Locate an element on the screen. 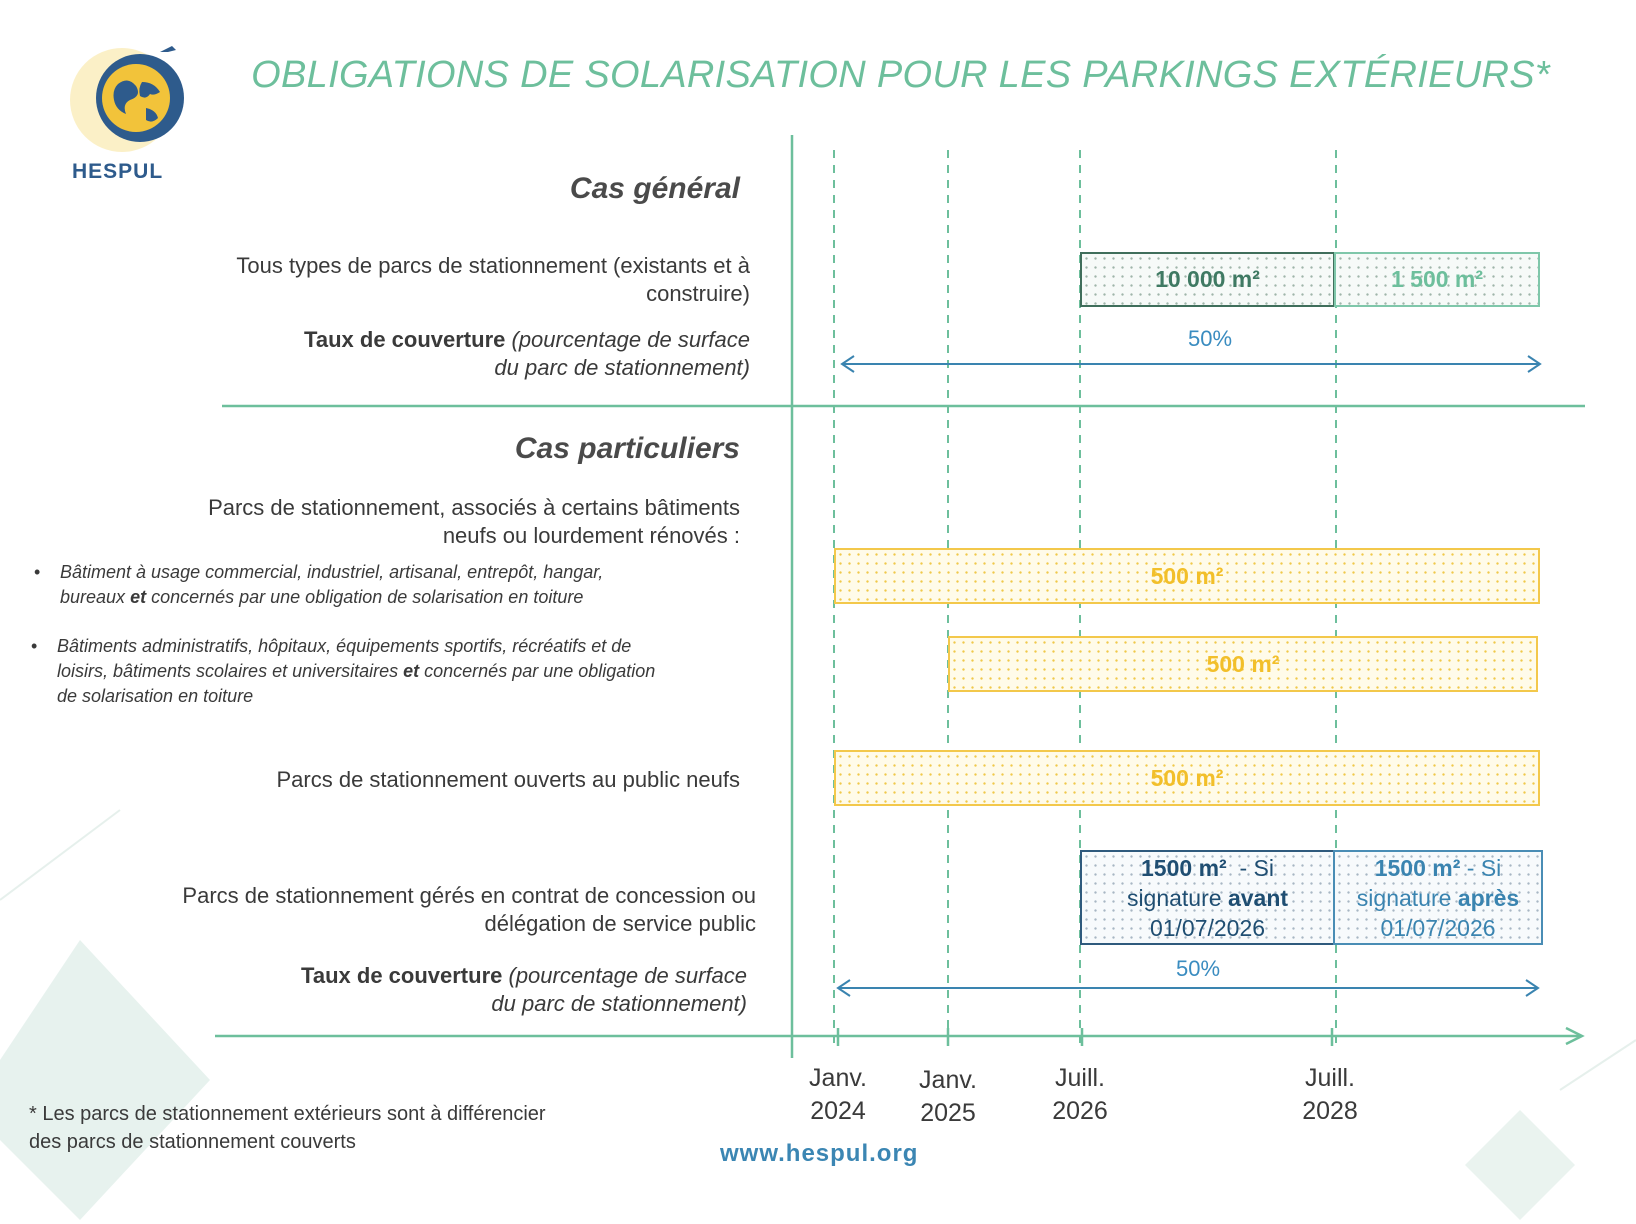 The image size is (1636, 1224). concession-before-si: - Si is located at coordinates (1250, 867).